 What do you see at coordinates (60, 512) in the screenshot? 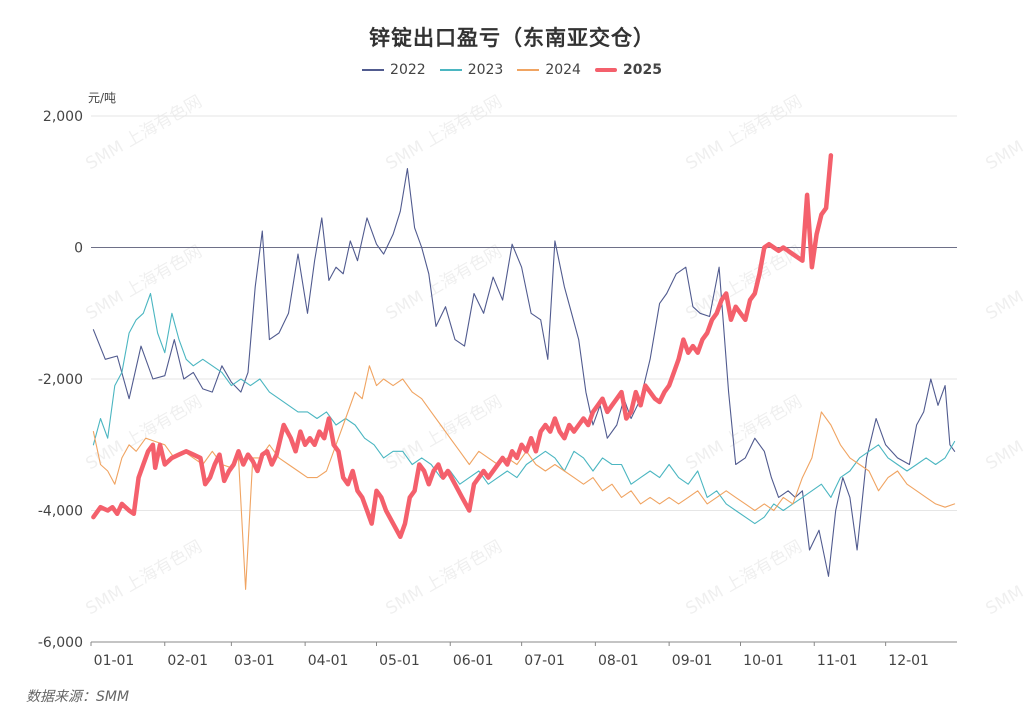
I see `y-tick-label: -4,000` at bounding box center [60, 512].